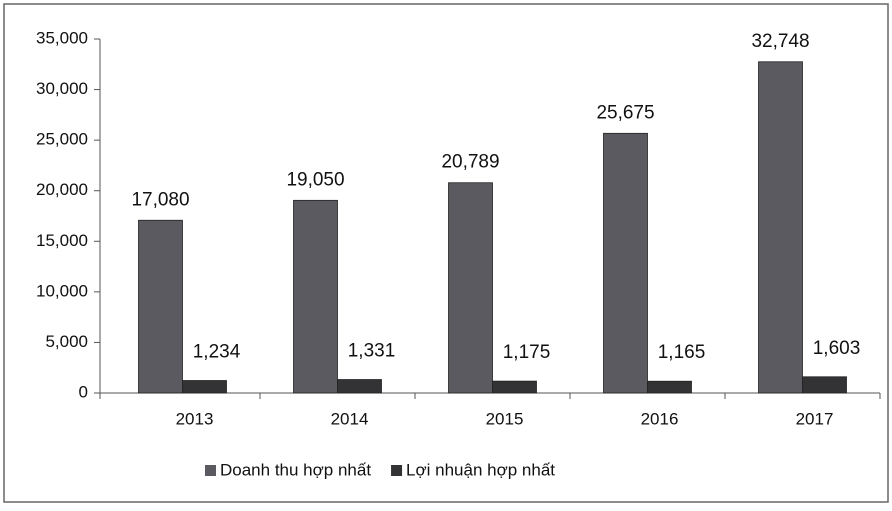  I want to click on data-label: 32,748, so click(780, 41).